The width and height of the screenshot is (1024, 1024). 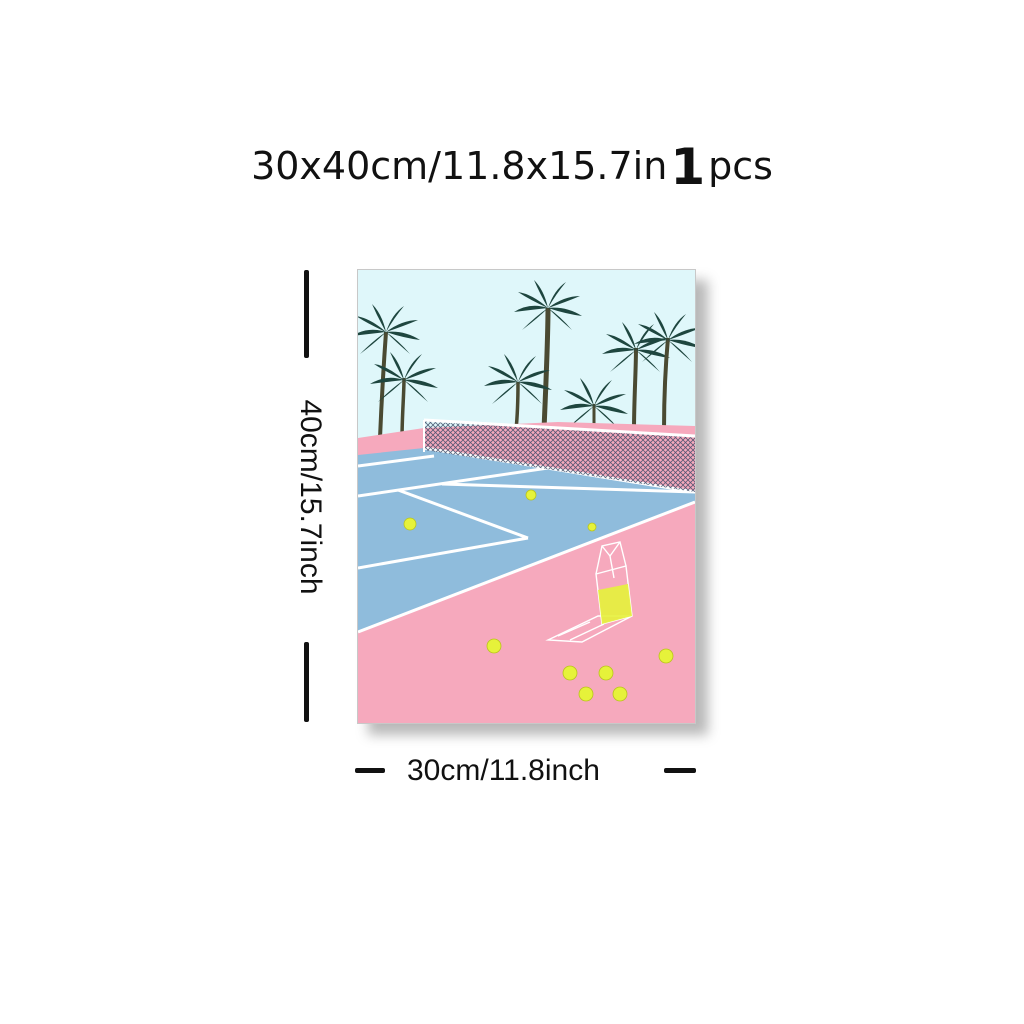 What do you see at coordinates (503, 770) in the screenshot?
I see `width-dimension-label: 30cm/11.8inch` at bounding box center [503, 770].